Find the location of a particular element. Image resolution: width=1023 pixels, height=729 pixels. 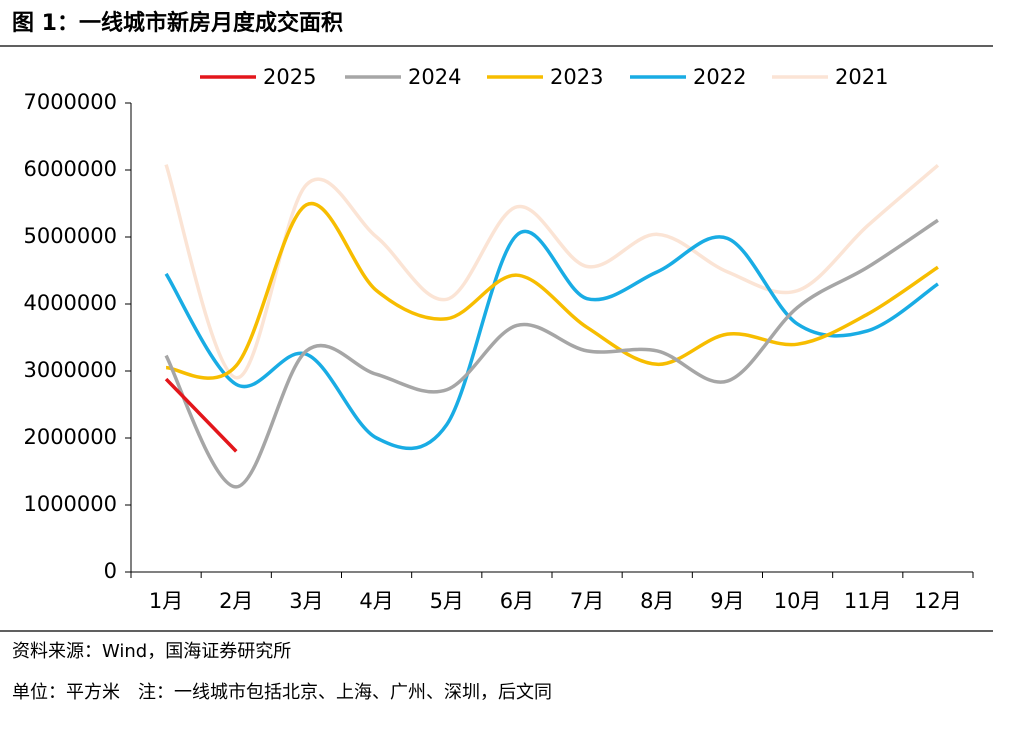

x-tick-label: 3月 is located at coordinates (306, 601).